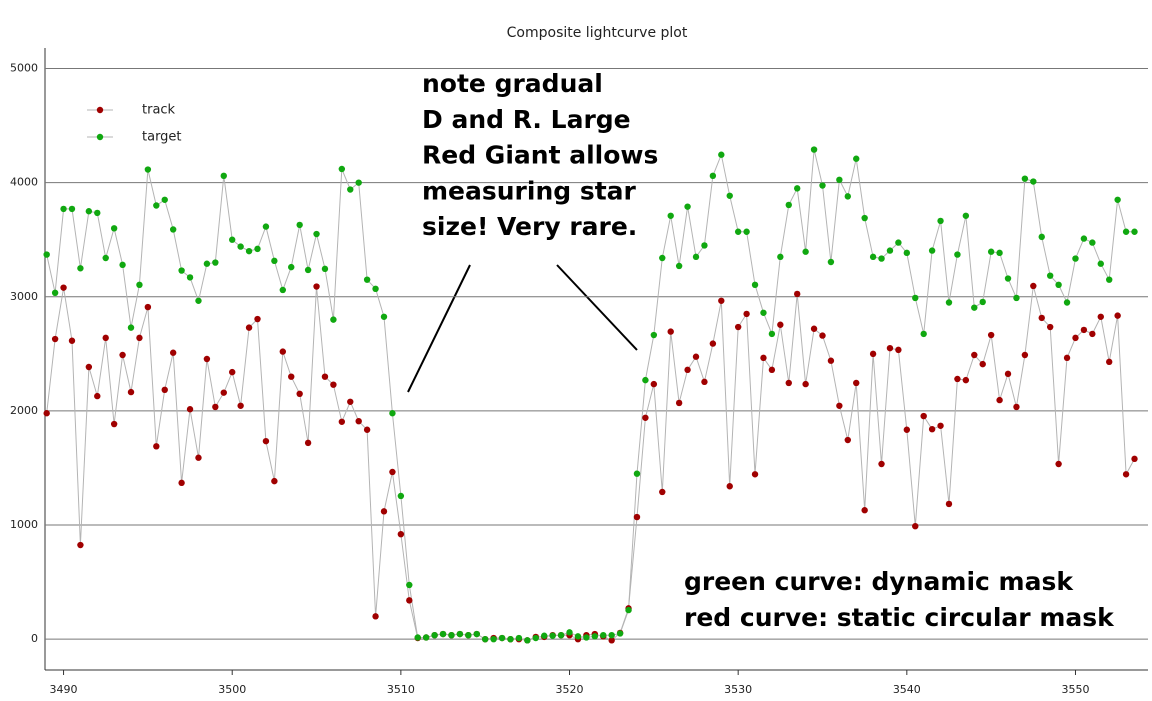 Image resolution: width=1152 pixels, height=701 pixels. I want to click on arrow, so click(597, 307).